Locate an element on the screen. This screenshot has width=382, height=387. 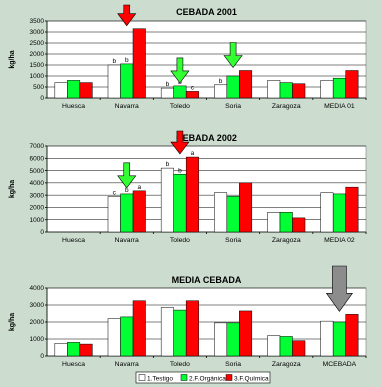
y-tick-label: 500 is located at coordinates (38, 87).